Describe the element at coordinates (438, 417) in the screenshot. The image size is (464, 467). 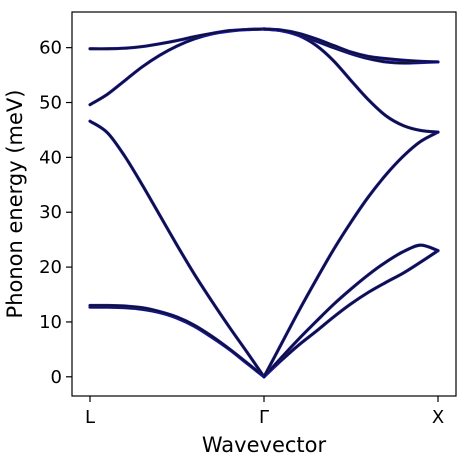
I see `x-tick-label: X` at that location.